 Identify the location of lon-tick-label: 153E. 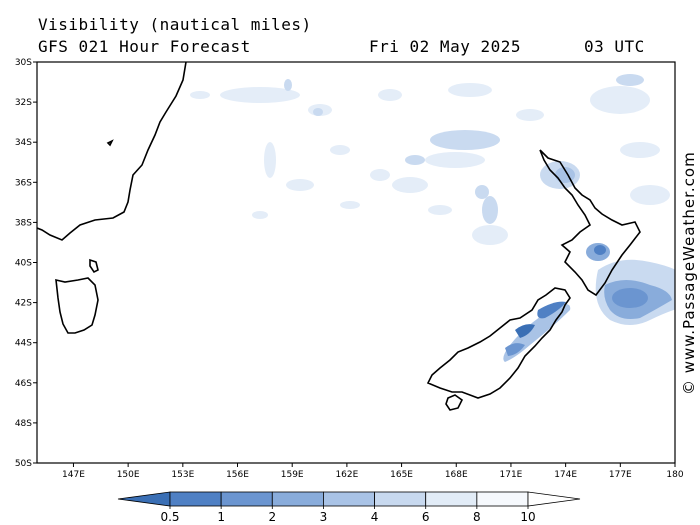
(182, 475).